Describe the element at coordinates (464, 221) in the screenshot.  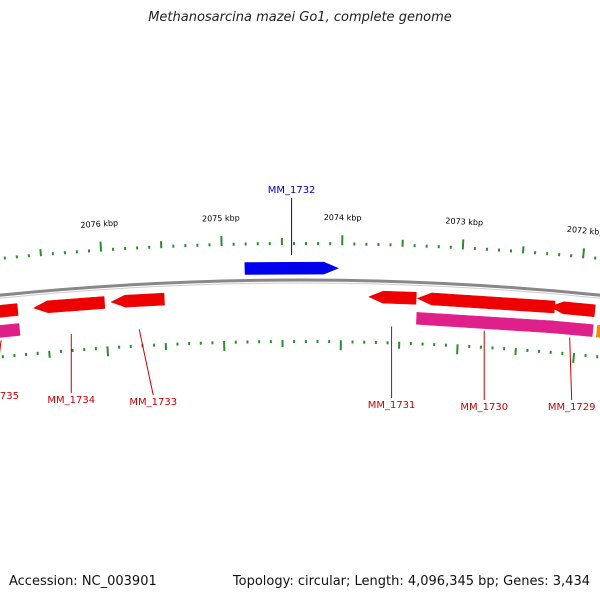
I see `scale-label: 2073 kbp` at that location.